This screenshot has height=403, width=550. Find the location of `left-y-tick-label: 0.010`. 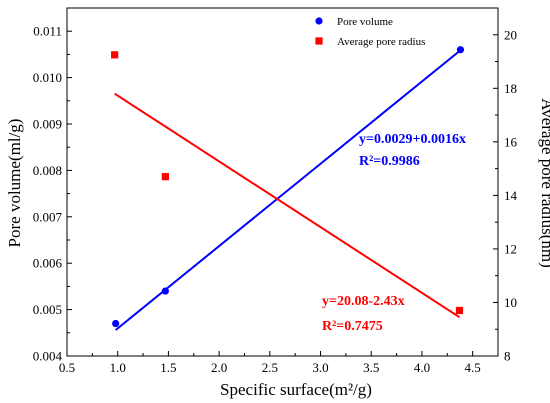

left-y-tick-label: 0.010 is located at coordinates (47, 77).